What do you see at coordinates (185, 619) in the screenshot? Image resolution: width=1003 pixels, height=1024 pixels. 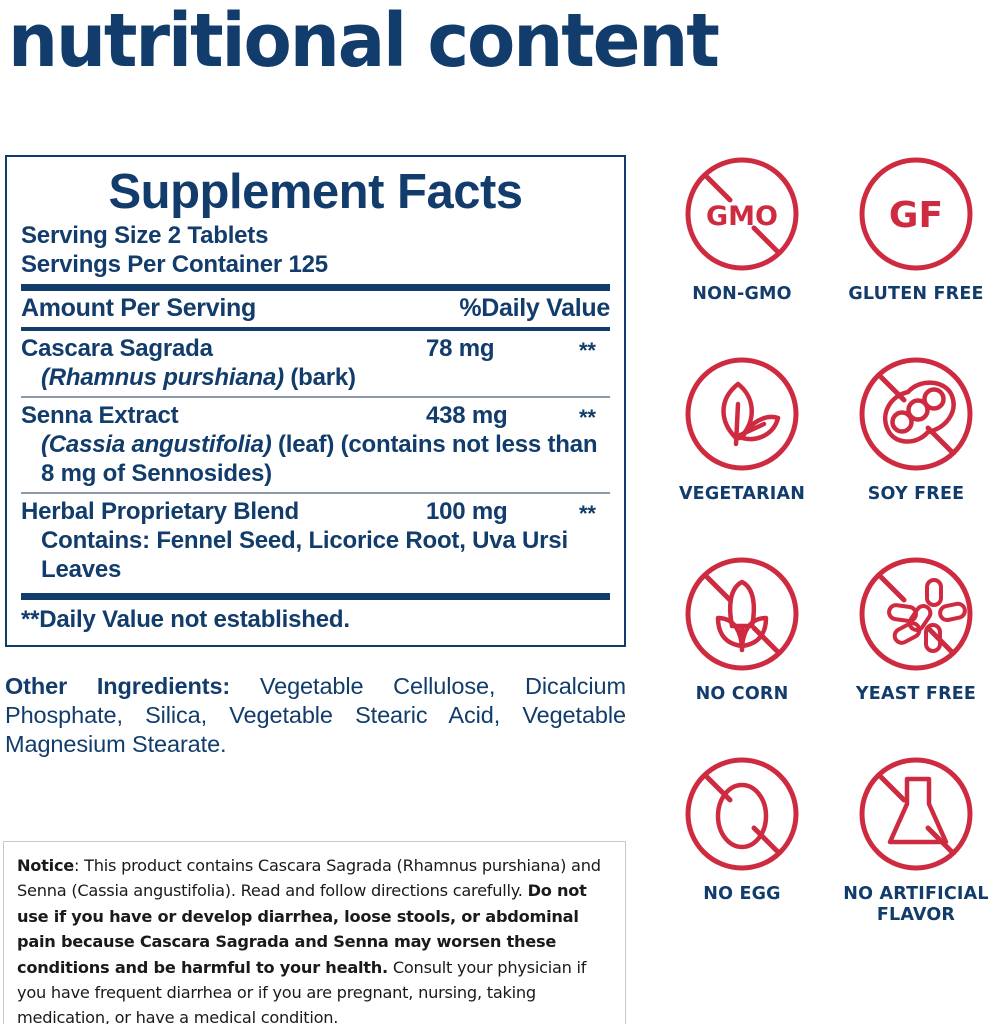 I see `daily-value-footnote: **Daily Value not established.` at bounding box center [185, 619].